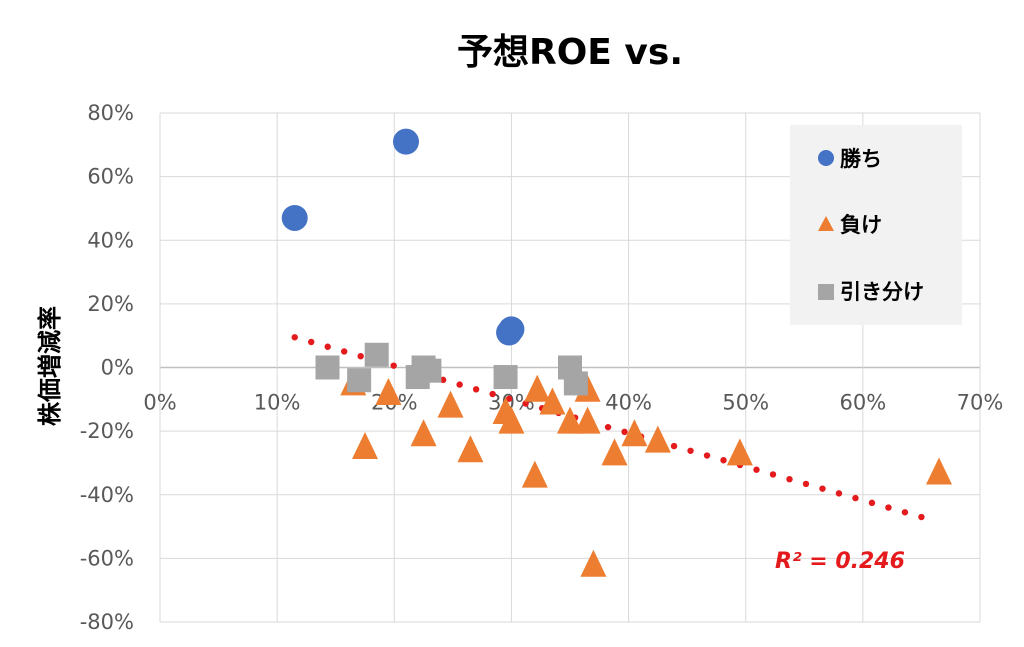 The width and height of the screenshot is (1024, 647). What do you see at coordinates (826, 158) in the screenshot?
I see `legend-win-marker` at bounding box center [826, 158].